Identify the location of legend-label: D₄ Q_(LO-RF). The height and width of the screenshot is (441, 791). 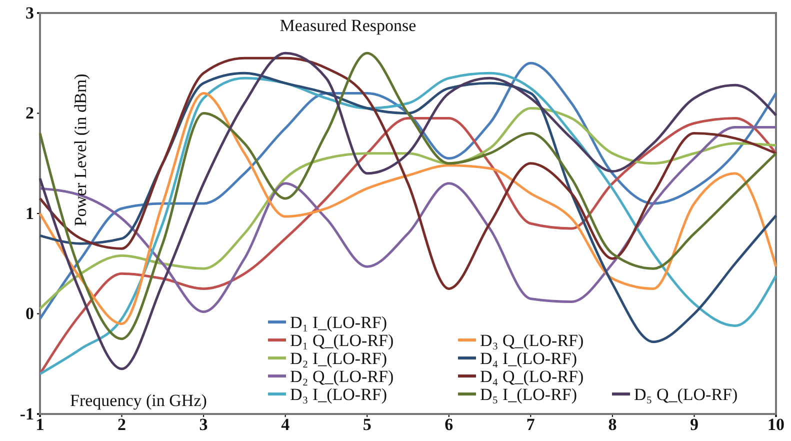
(532, 376).